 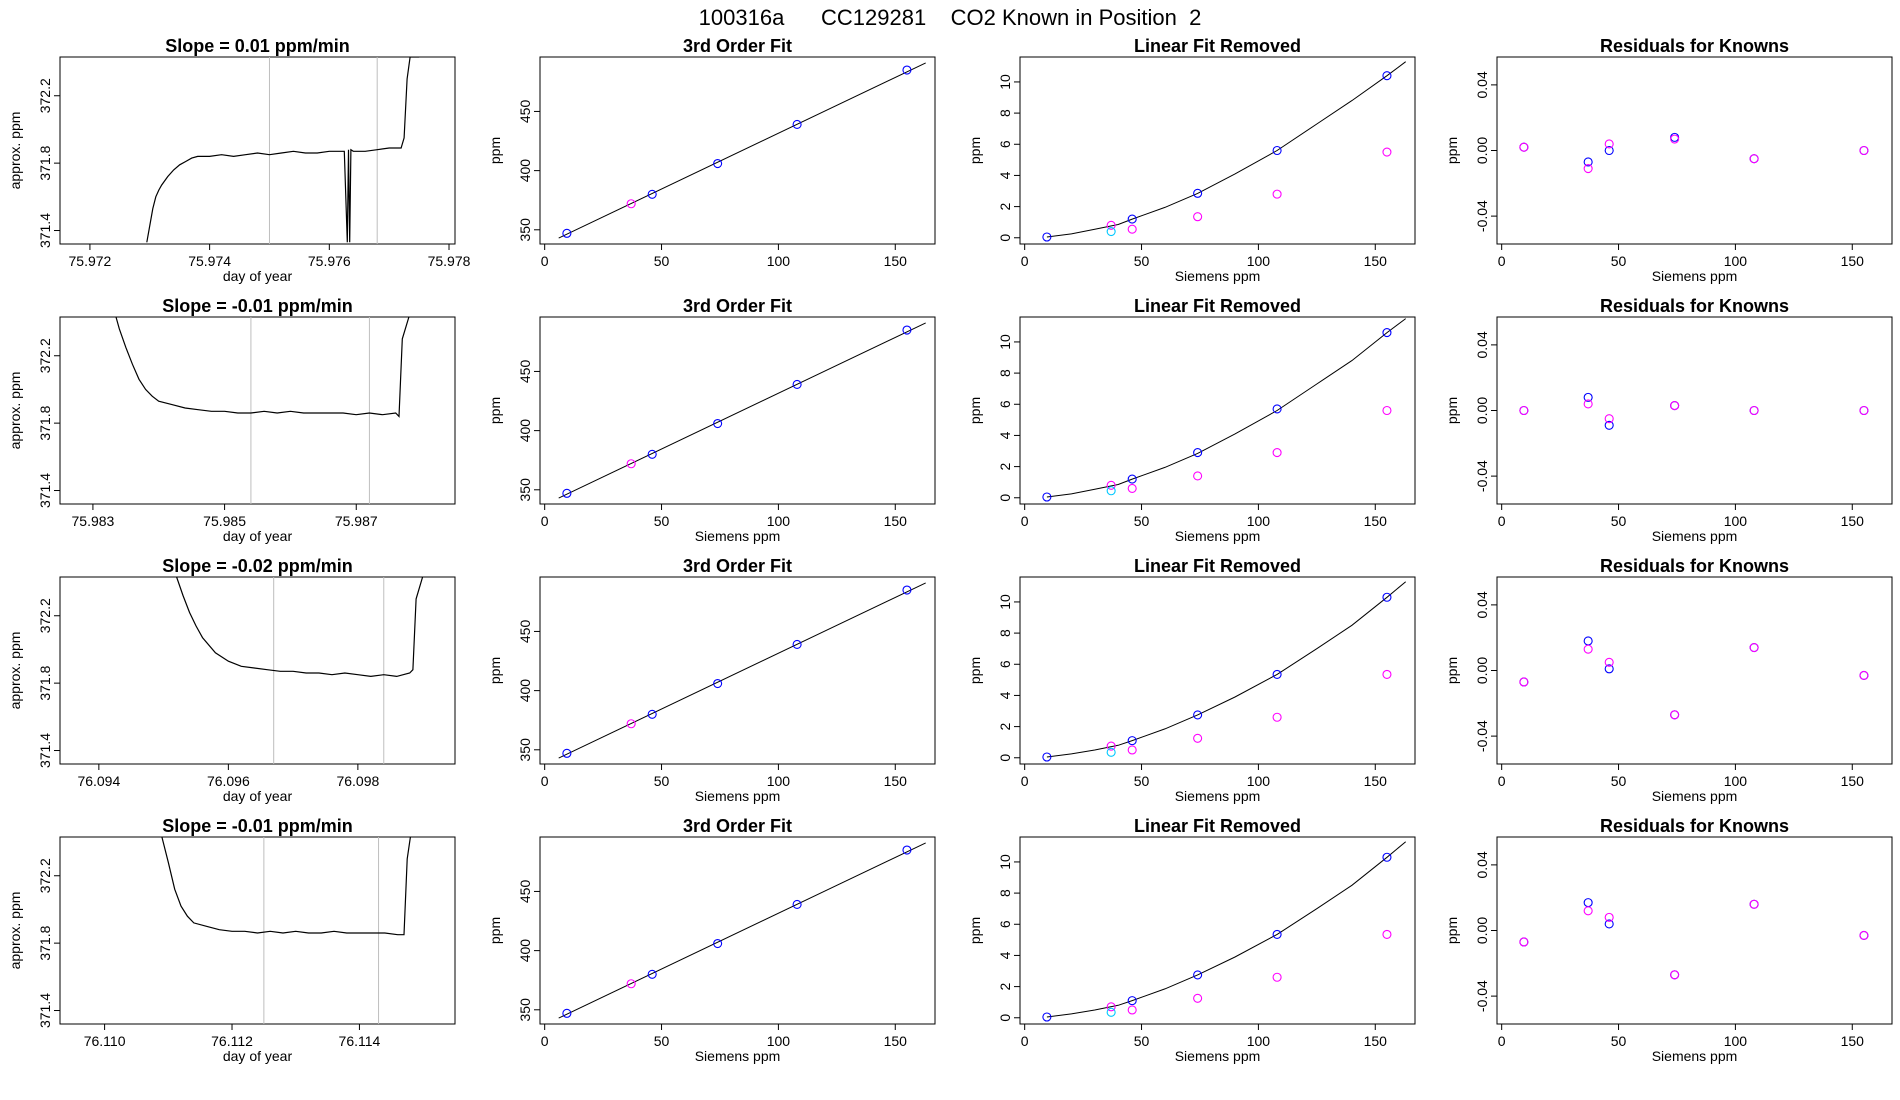 I want to click on y-tick-label: 371.8, so click(x=45, y=422).